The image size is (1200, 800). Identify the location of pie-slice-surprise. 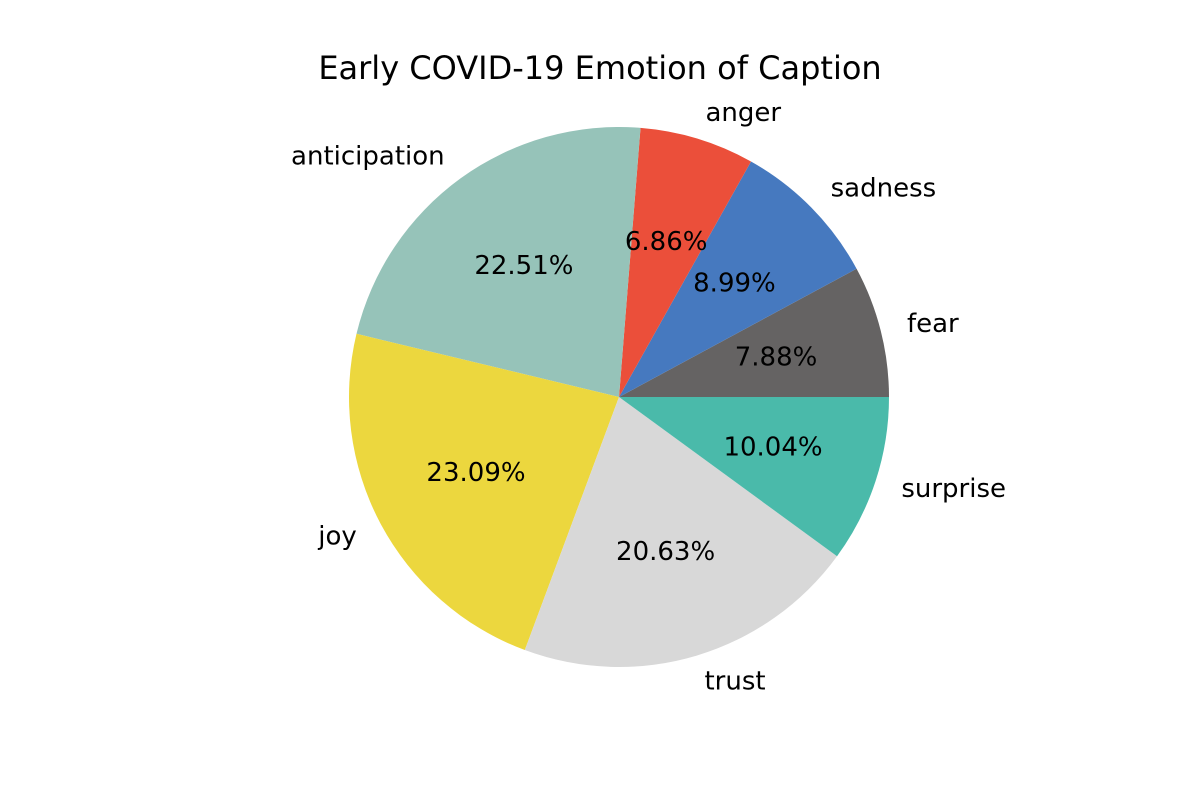
(754, 477).